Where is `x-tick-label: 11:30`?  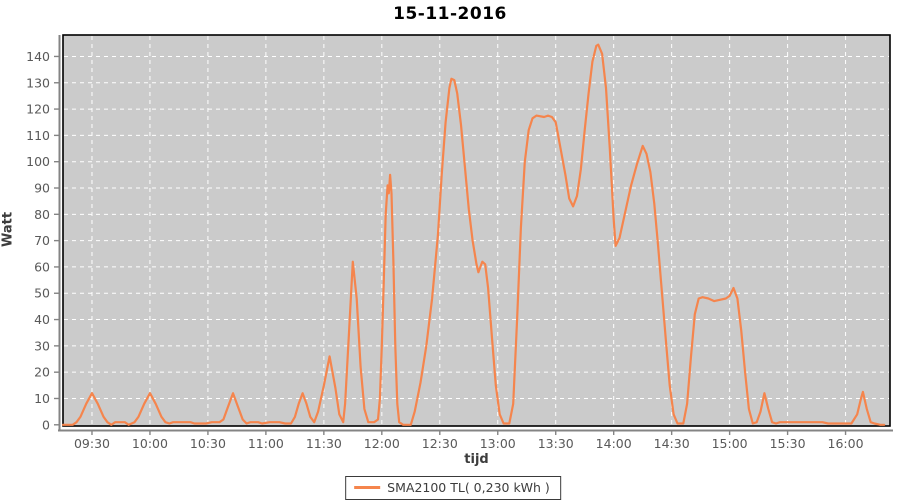 x-tick-label: 11:30 is located at coordinates (324, 443).